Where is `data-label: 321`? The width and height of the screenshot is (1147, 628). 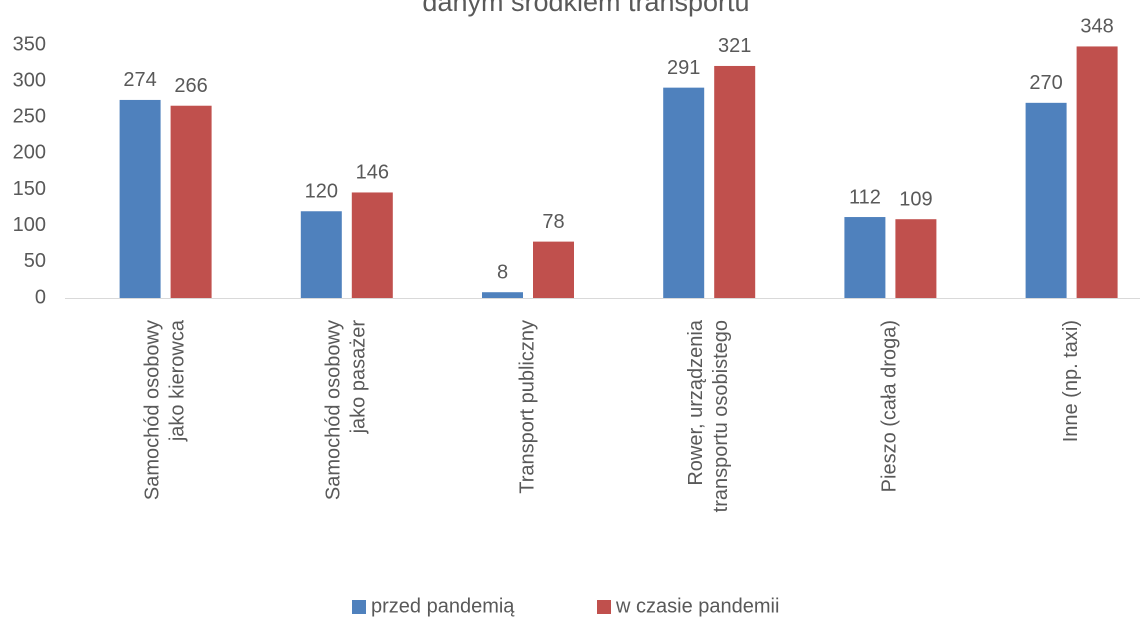
data-label: 321 is located at coordinates (734, 46).